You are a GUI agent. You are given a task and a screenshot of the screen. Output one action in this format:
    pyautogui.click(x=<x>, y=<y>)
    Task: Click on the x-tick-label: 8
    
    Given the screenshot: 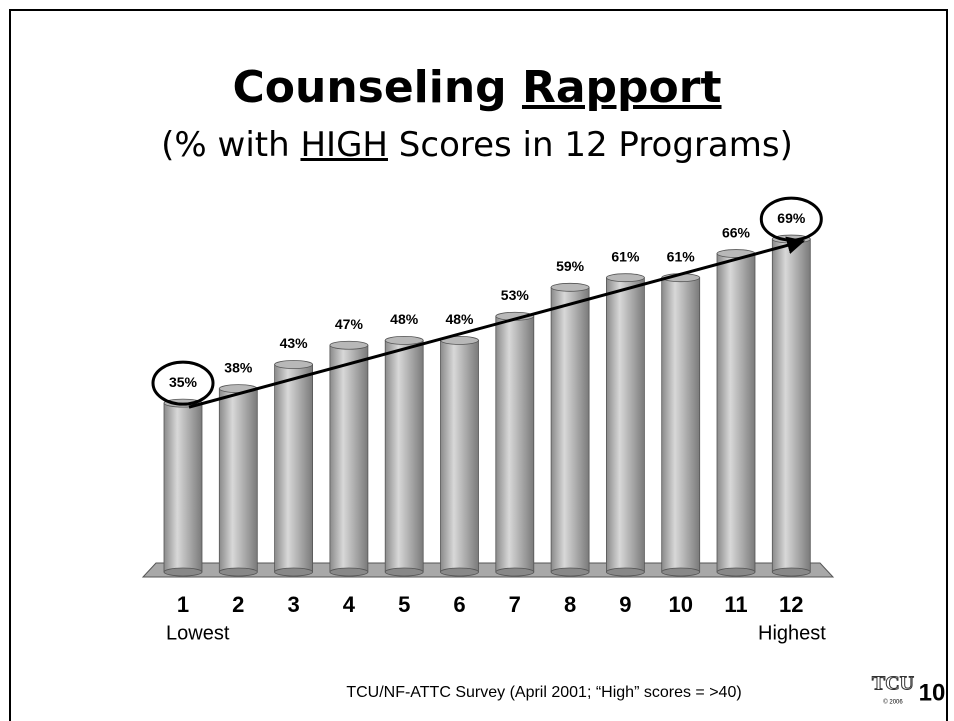 What is the action you would take?
    pyautogui.click(x=570, y=604)
    